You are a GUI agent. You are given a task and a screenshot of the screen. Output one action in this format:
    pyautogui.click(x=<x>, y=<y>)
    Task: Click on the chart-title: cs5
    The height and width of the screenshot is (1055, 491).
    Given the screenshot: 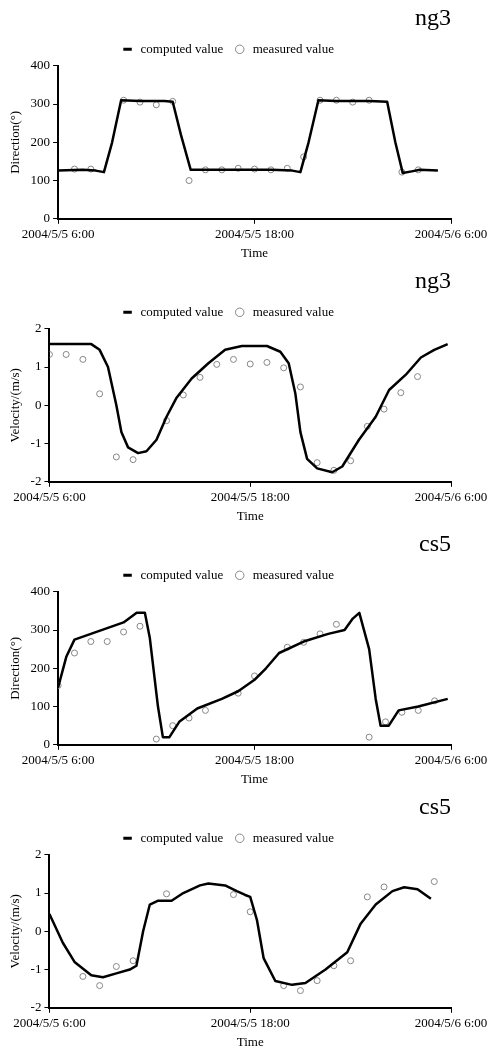 What is the action you would take?
    pyautogui.click(x=435, y=805)
    